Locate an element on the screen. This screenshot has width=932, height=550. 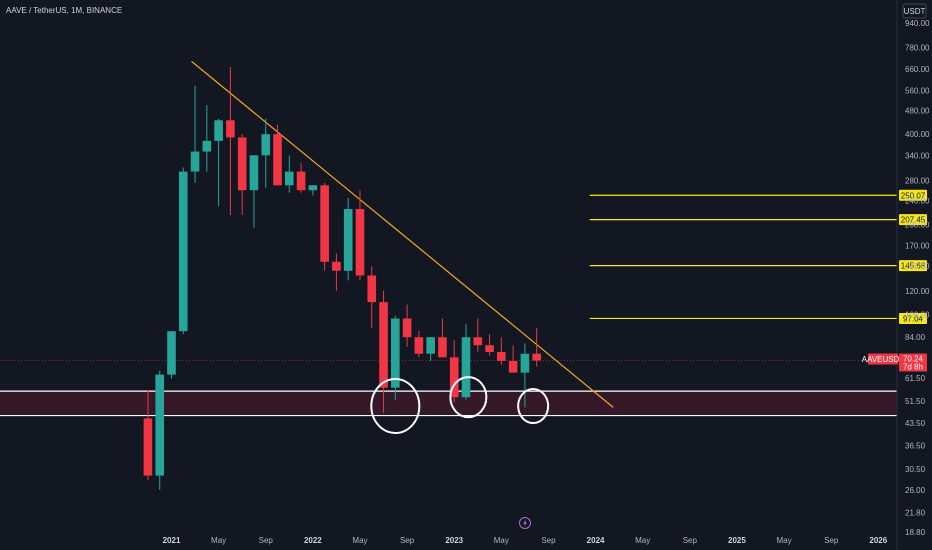
y-tick-label: 26.00 is located at coordinates (915, 490).